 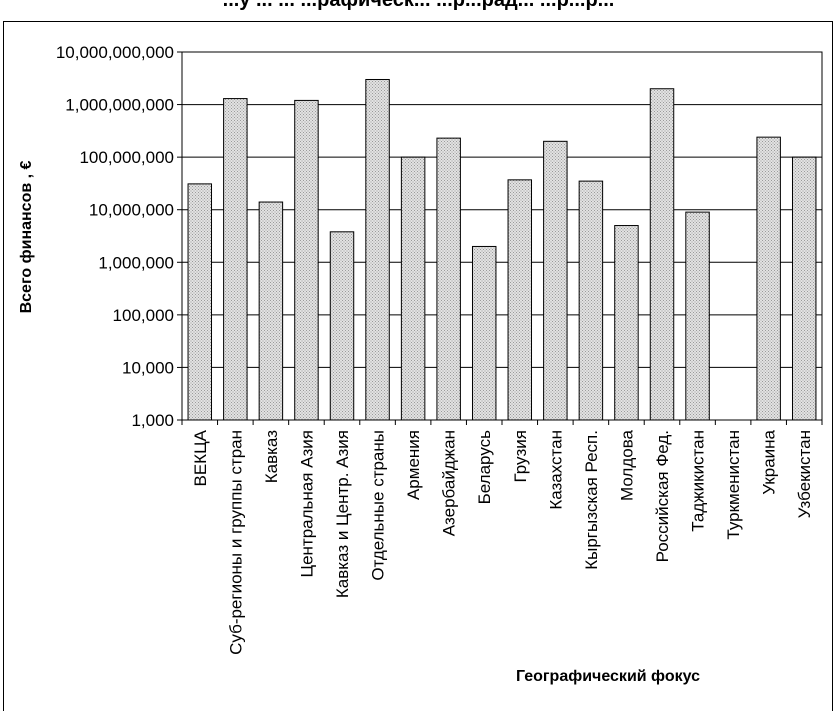 I want to click on x-tick-label: Молдова, so click(x=626, y=465).